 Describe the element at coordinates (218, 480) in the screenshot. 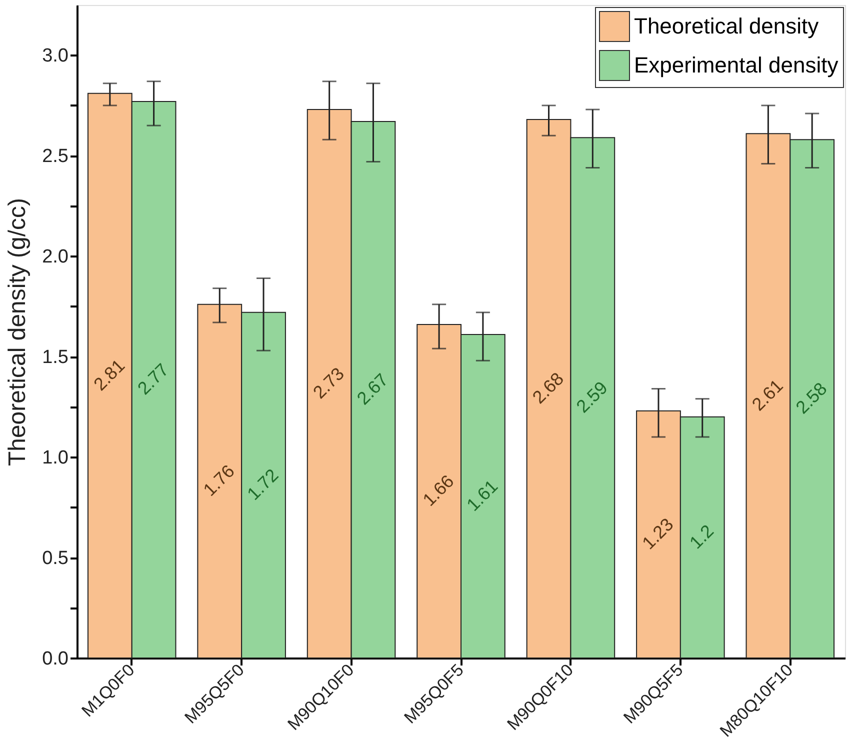

I see `data-label: 1.76` at that location.